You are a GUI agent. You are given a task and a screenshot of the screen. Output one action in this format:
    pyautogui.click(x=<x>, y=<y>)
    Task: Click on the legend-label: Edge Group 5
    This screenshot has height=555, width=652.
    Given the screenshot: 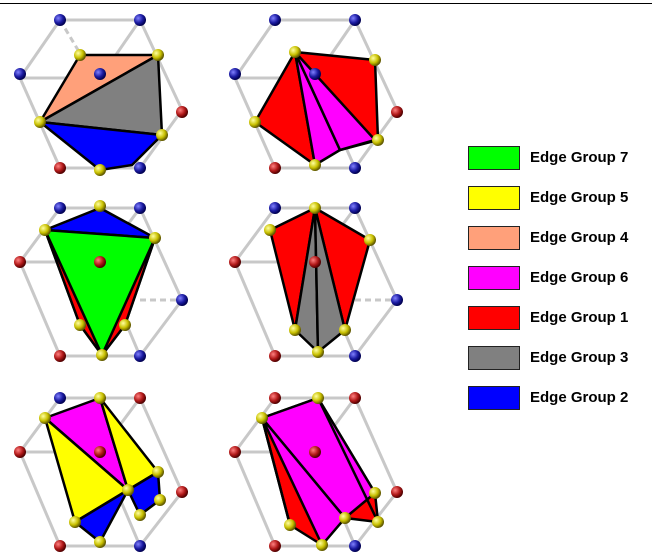 What is the action you would take?
    pyautogui.click(x=579, y=197)
    